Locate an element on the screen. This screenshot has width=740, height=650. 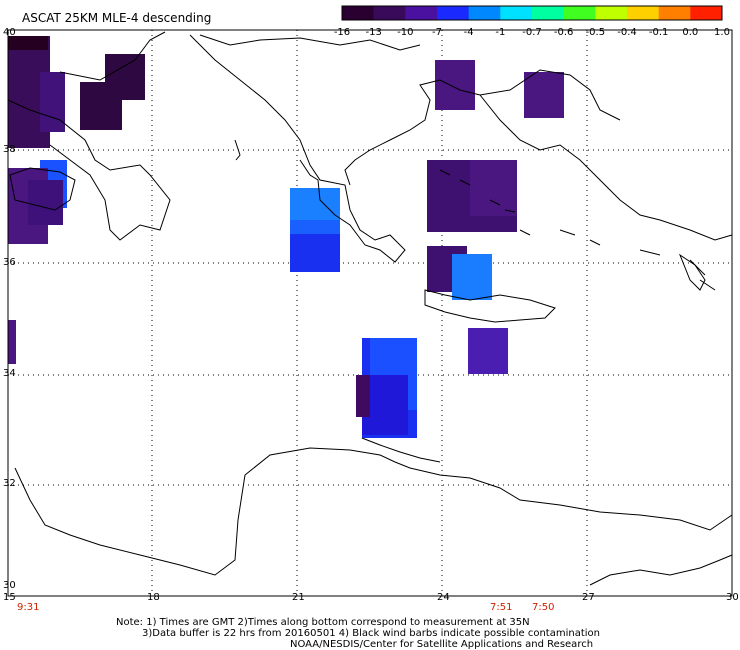
swath-crete-blue is located at coordinates (472, 277).